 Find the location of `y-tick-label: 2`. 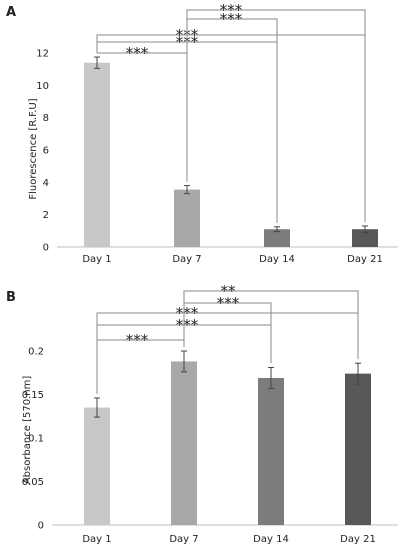

y-tick-label: 2 is located at coordinates (46, 215).